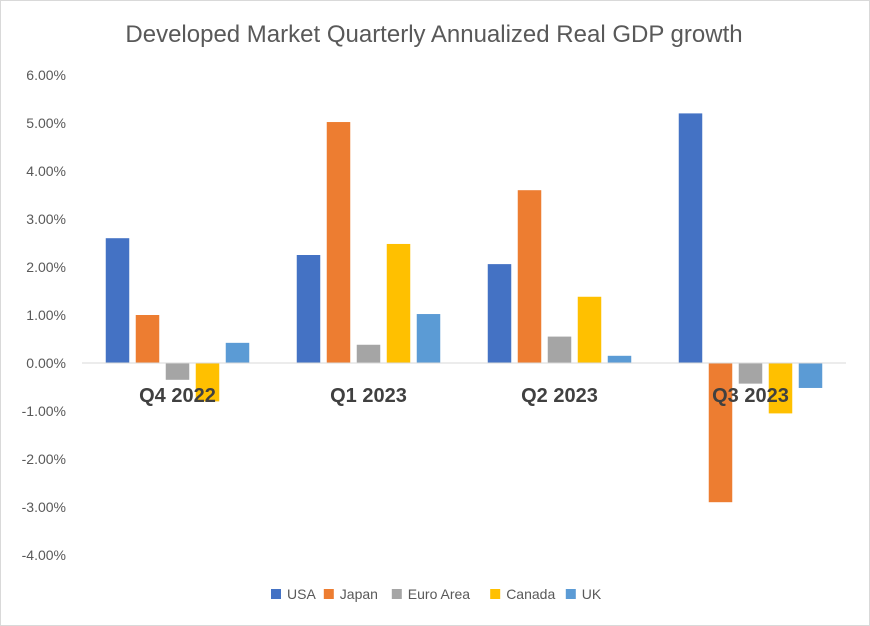 This screenshot has height=626, width=870. I want to click on y-tick-label: 4.00%, so click(46, 171).